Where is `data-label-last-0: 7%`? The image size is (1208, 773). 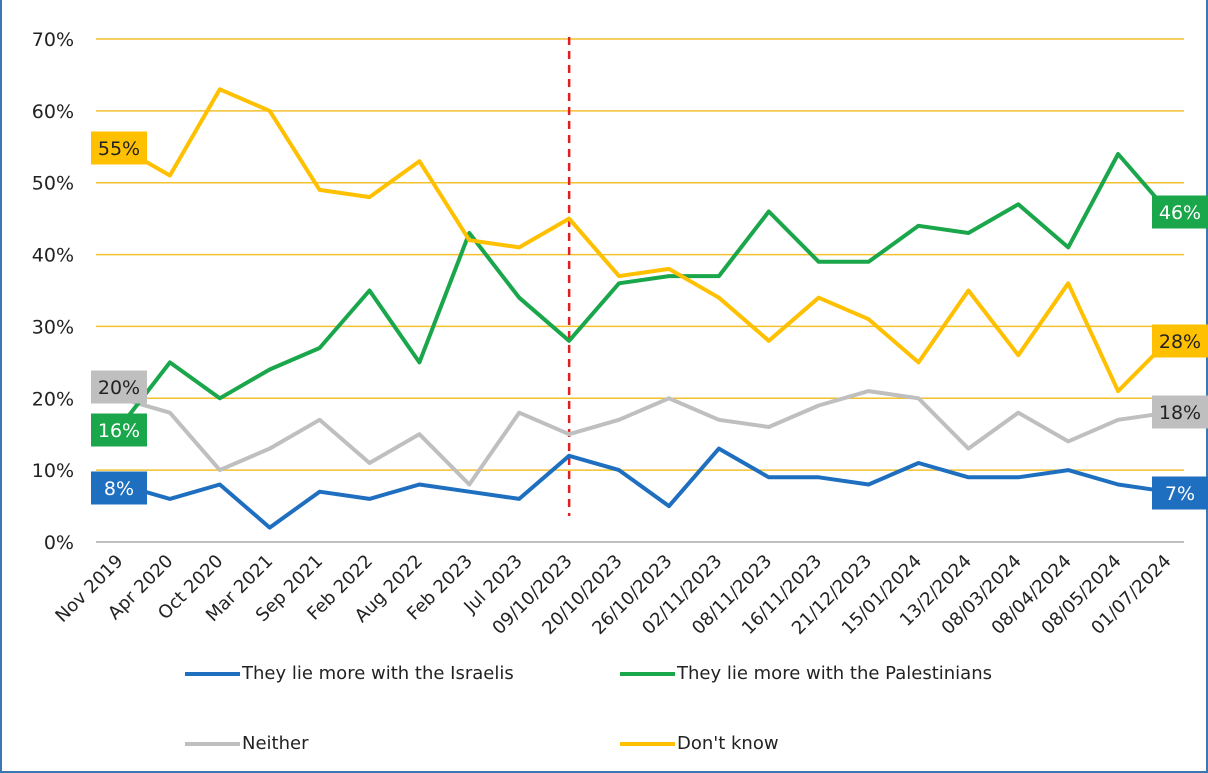 data-label-last-0: 7% is located at coordinates (1180, 494).